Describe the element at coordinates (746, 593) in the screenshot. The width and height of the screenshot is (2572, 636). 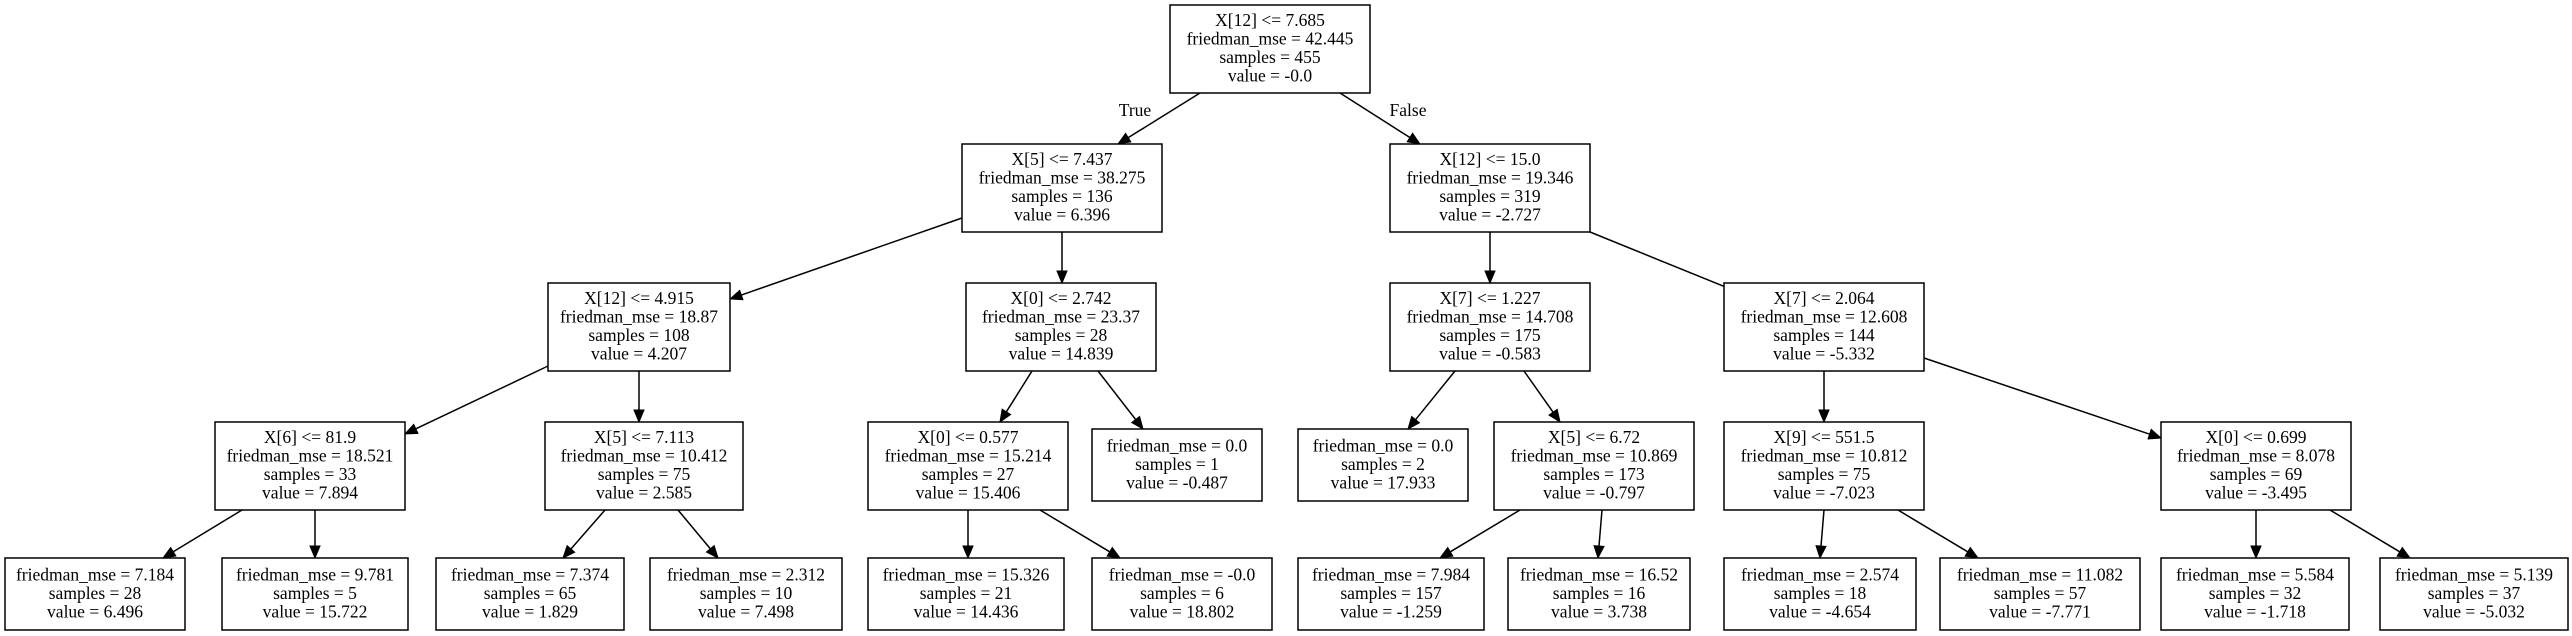
I see `node-text-line: samples = 10` at that location.